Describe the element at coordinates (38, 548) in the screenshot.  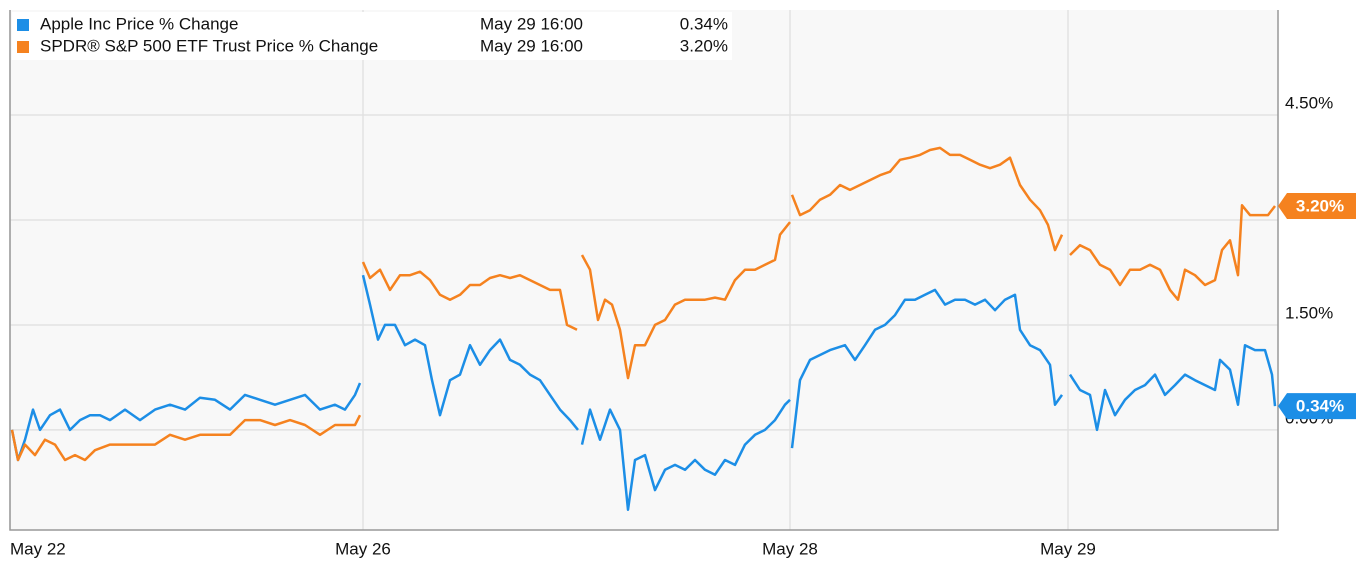
I see `x-tick-label: May 22` at that location.